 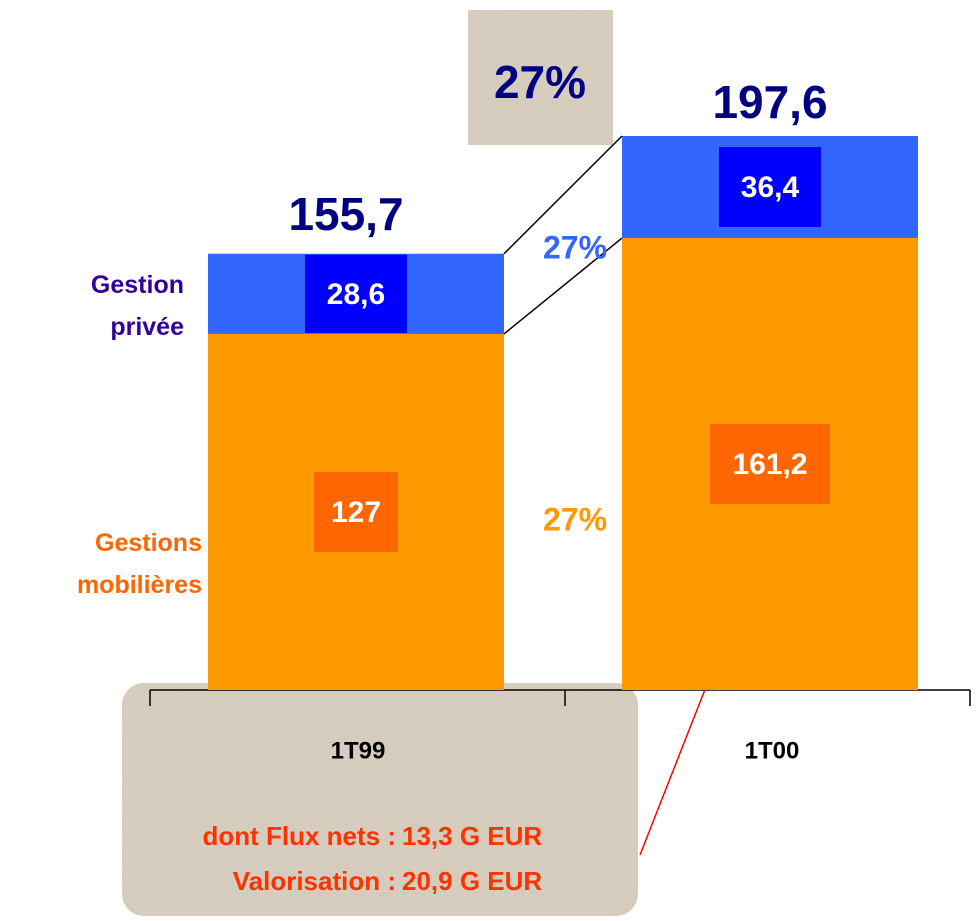 What do you see at coordinates (137, 306) in the screenshot?
I see `series-label: Gestion privée` at bounding box center [137, 306].